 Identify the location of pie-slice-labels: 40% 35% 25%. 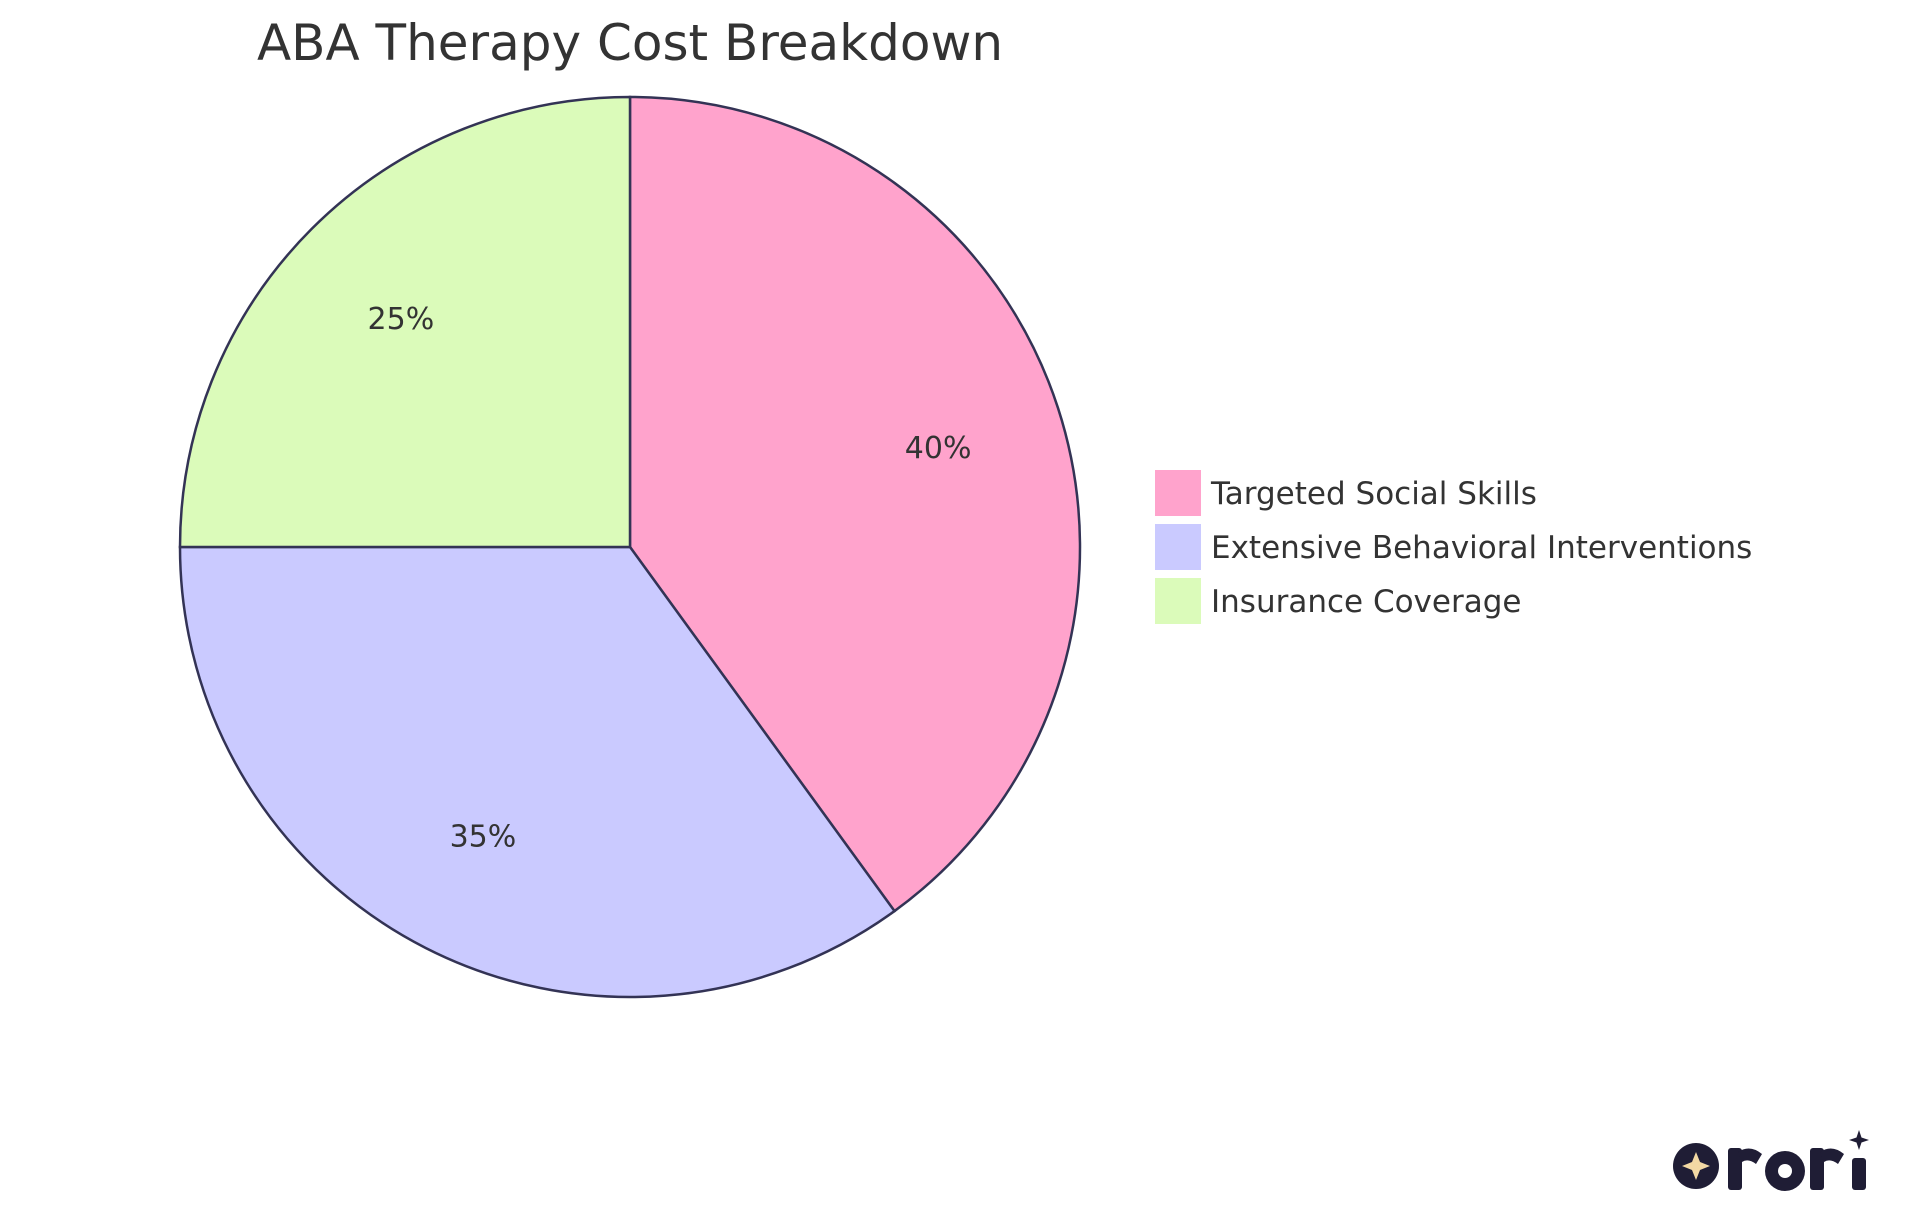
(670, 578).